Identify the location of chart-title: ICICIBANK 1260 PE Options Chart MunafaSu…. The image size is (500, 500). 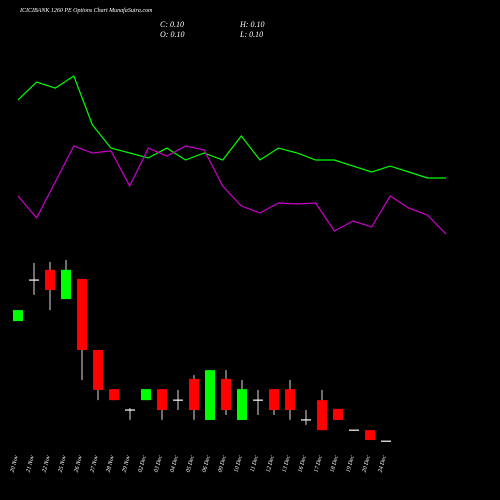
(86, 10).